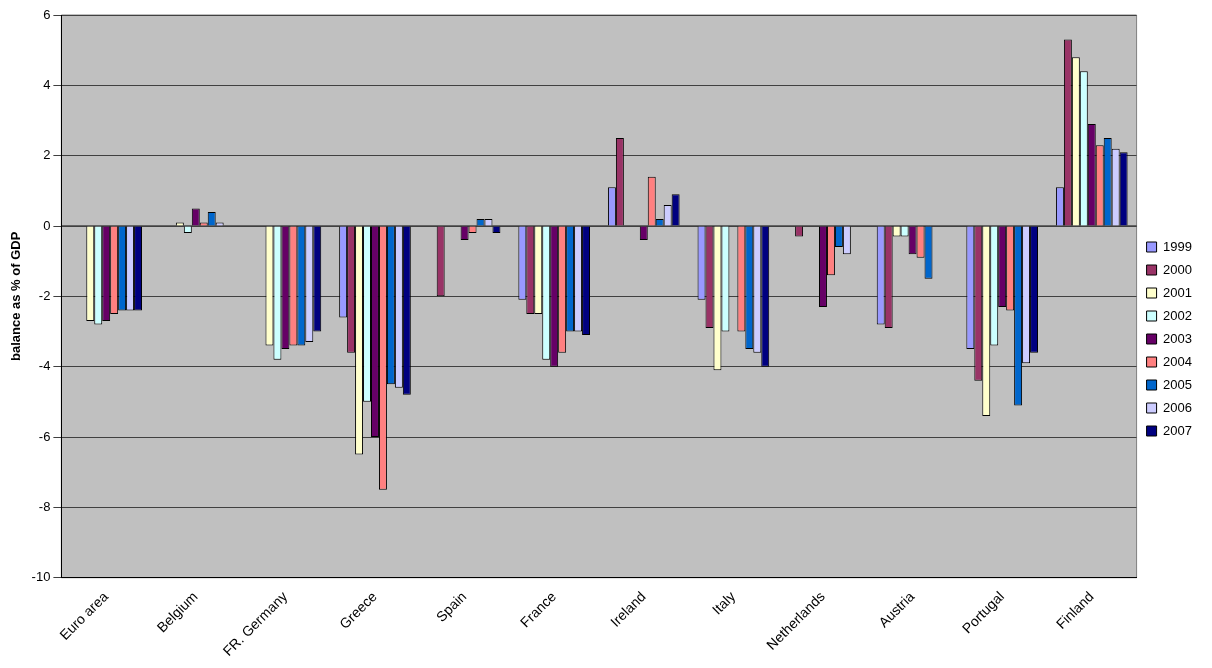  What do you see at coordinates (1177, 384) in the screenshot?
I see `legend-label: 2005` at bounding box center [1177, 384].